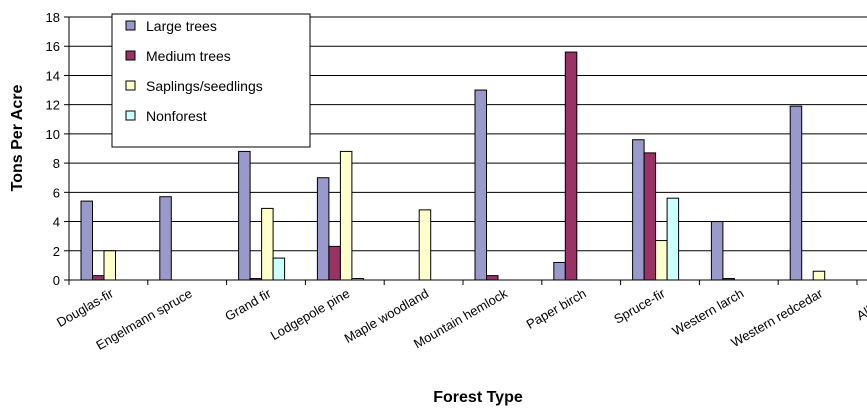  Describe the element at coordinates (53, 75) in the screenshot. I see `y-tick-label: 14` at that location.